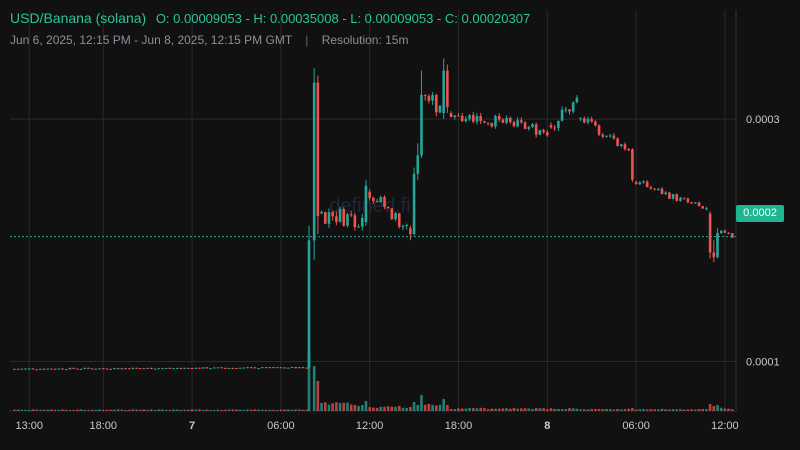  Describe the element at coordinates (373, 381) in the screenshot. I see `volume-bars` at that location.